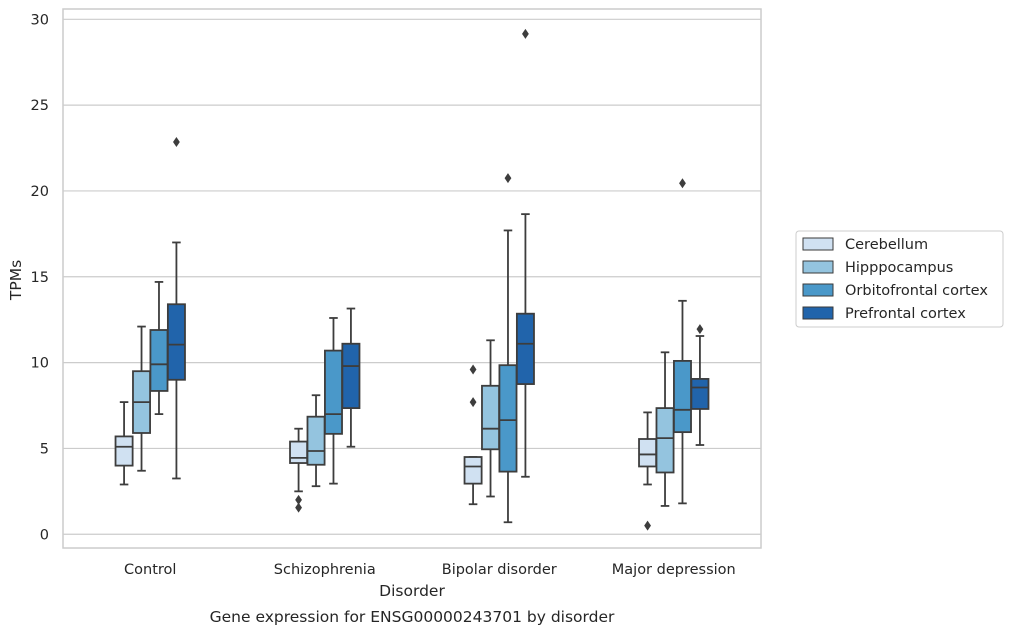  What do you see at coordinates (412, 591) in the screenshot?
I see `x-axis-label: Disorder` at bounding box center [412, 591].